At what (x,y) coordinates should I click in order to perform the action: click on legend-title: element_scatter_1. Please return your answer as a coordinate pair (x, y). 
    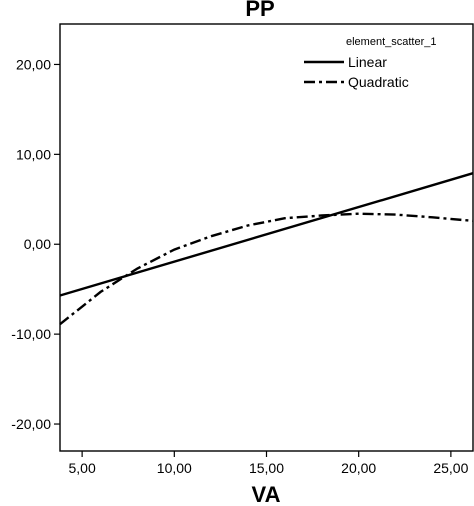
    Looking at the image, I should click on (391, 42).